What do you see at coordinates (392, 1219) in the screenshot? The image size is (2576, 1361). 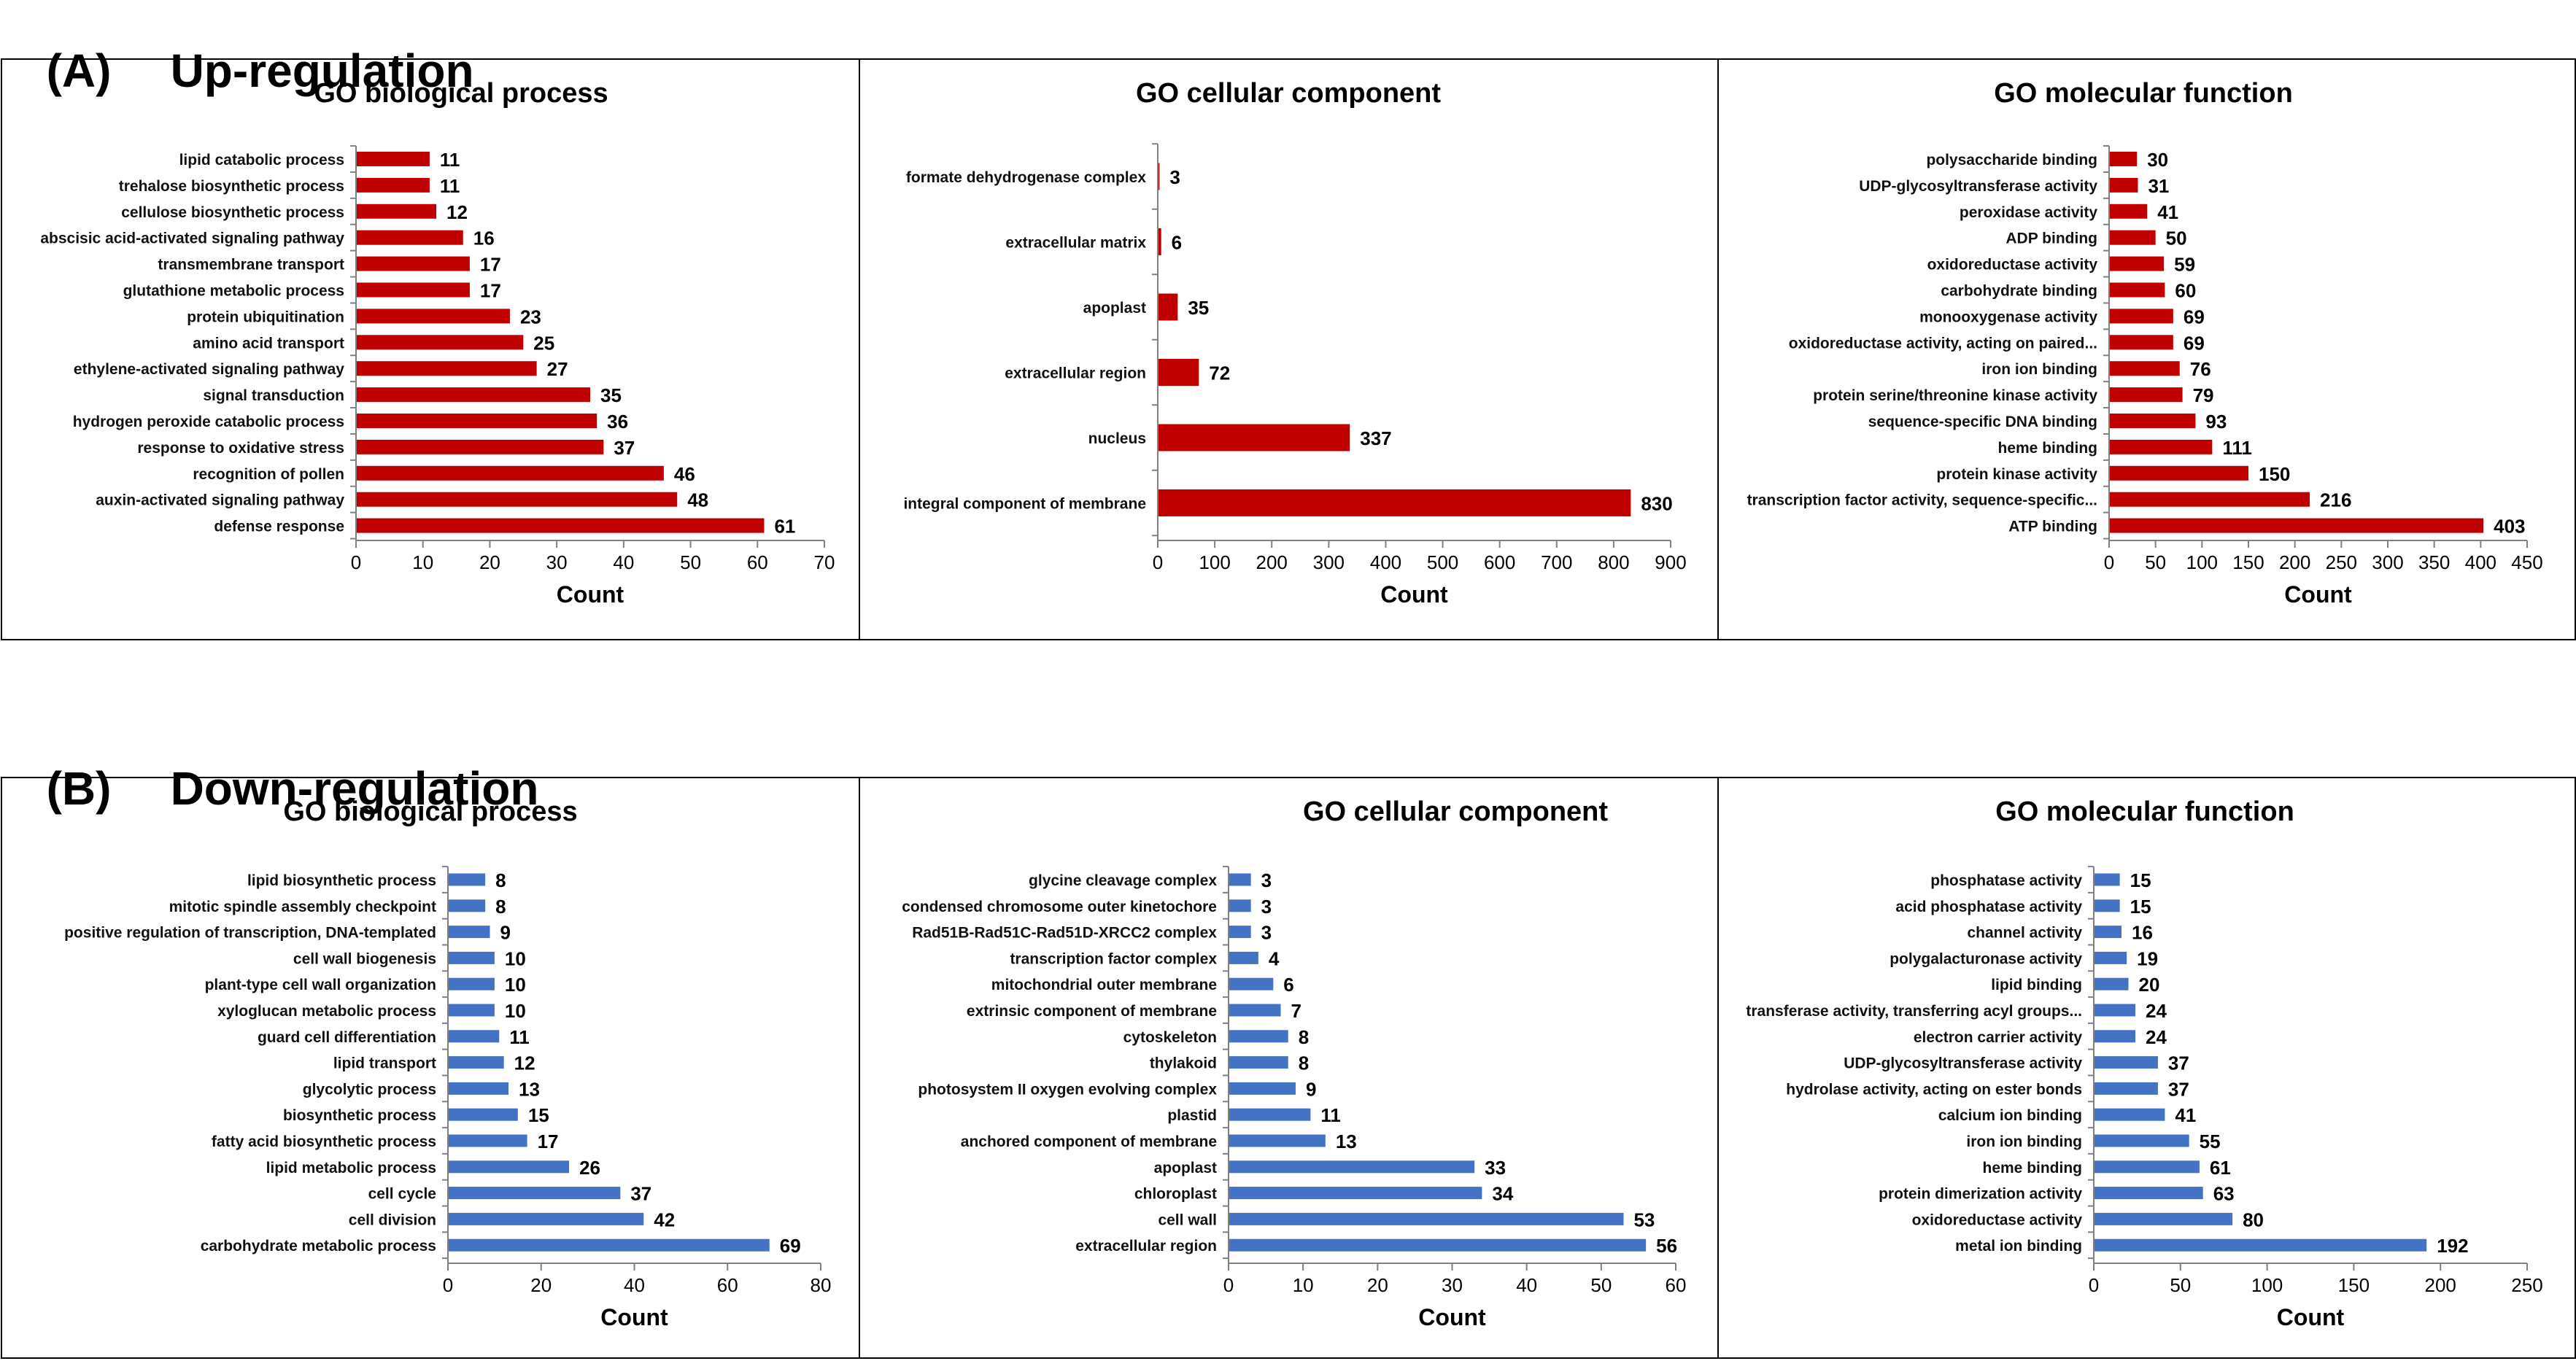 I see `row1-panel0-category-label: cell division` at bounding box center [392, 1219].